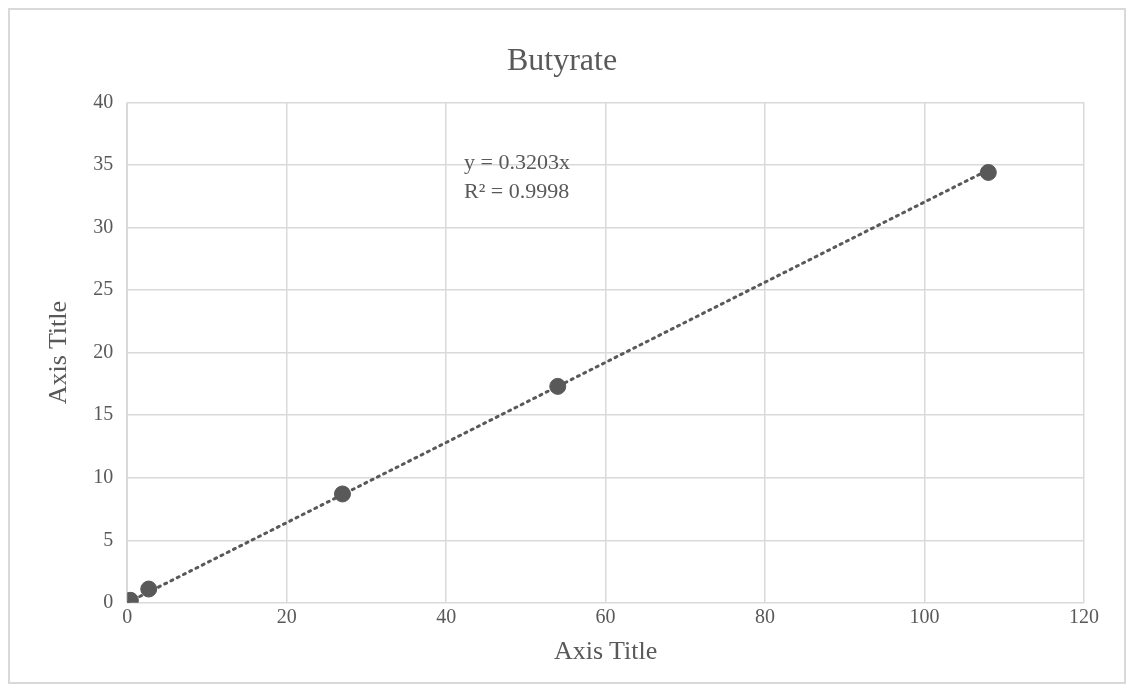 This screenshot has height=692, width=1136. I want to click on y-tick-label: 35, so click(103, 163).